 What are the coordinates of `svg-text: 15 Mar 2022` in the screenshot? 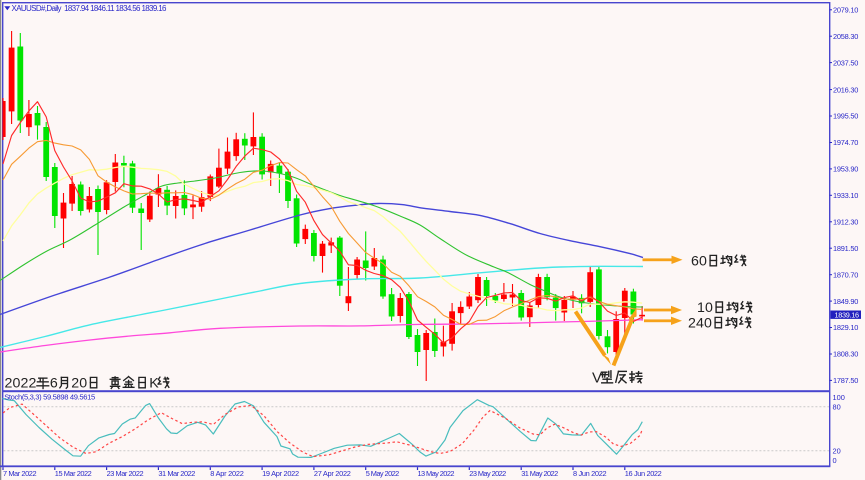 It's located at (73, 473).